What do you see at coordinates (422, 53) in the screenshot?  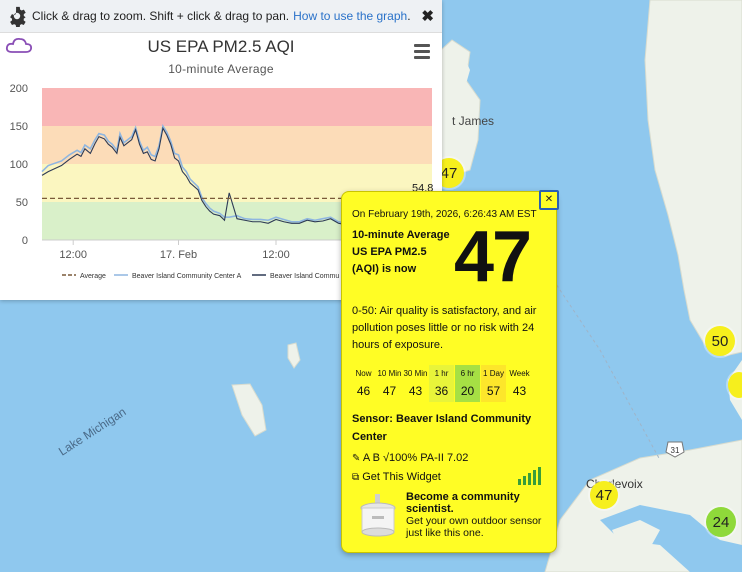 I see `menu-icon` at bounding box center [422, 53].